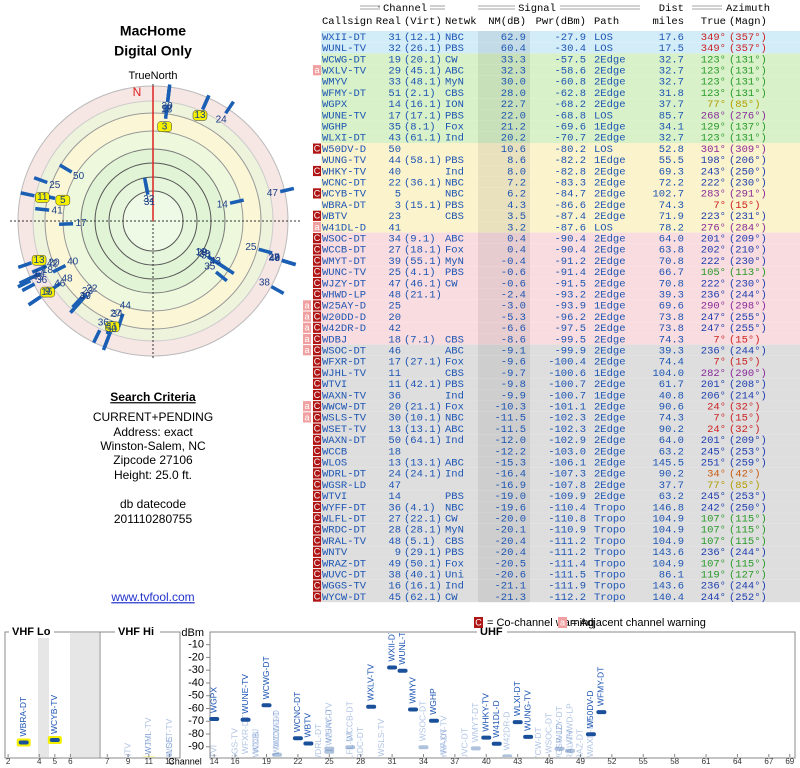 Image resolution: width=800 pixels, height=768 pixels. Describe the element at coordinates (420, 239) in the screenshot. I see `cell-virt: (9.1)` at that location.